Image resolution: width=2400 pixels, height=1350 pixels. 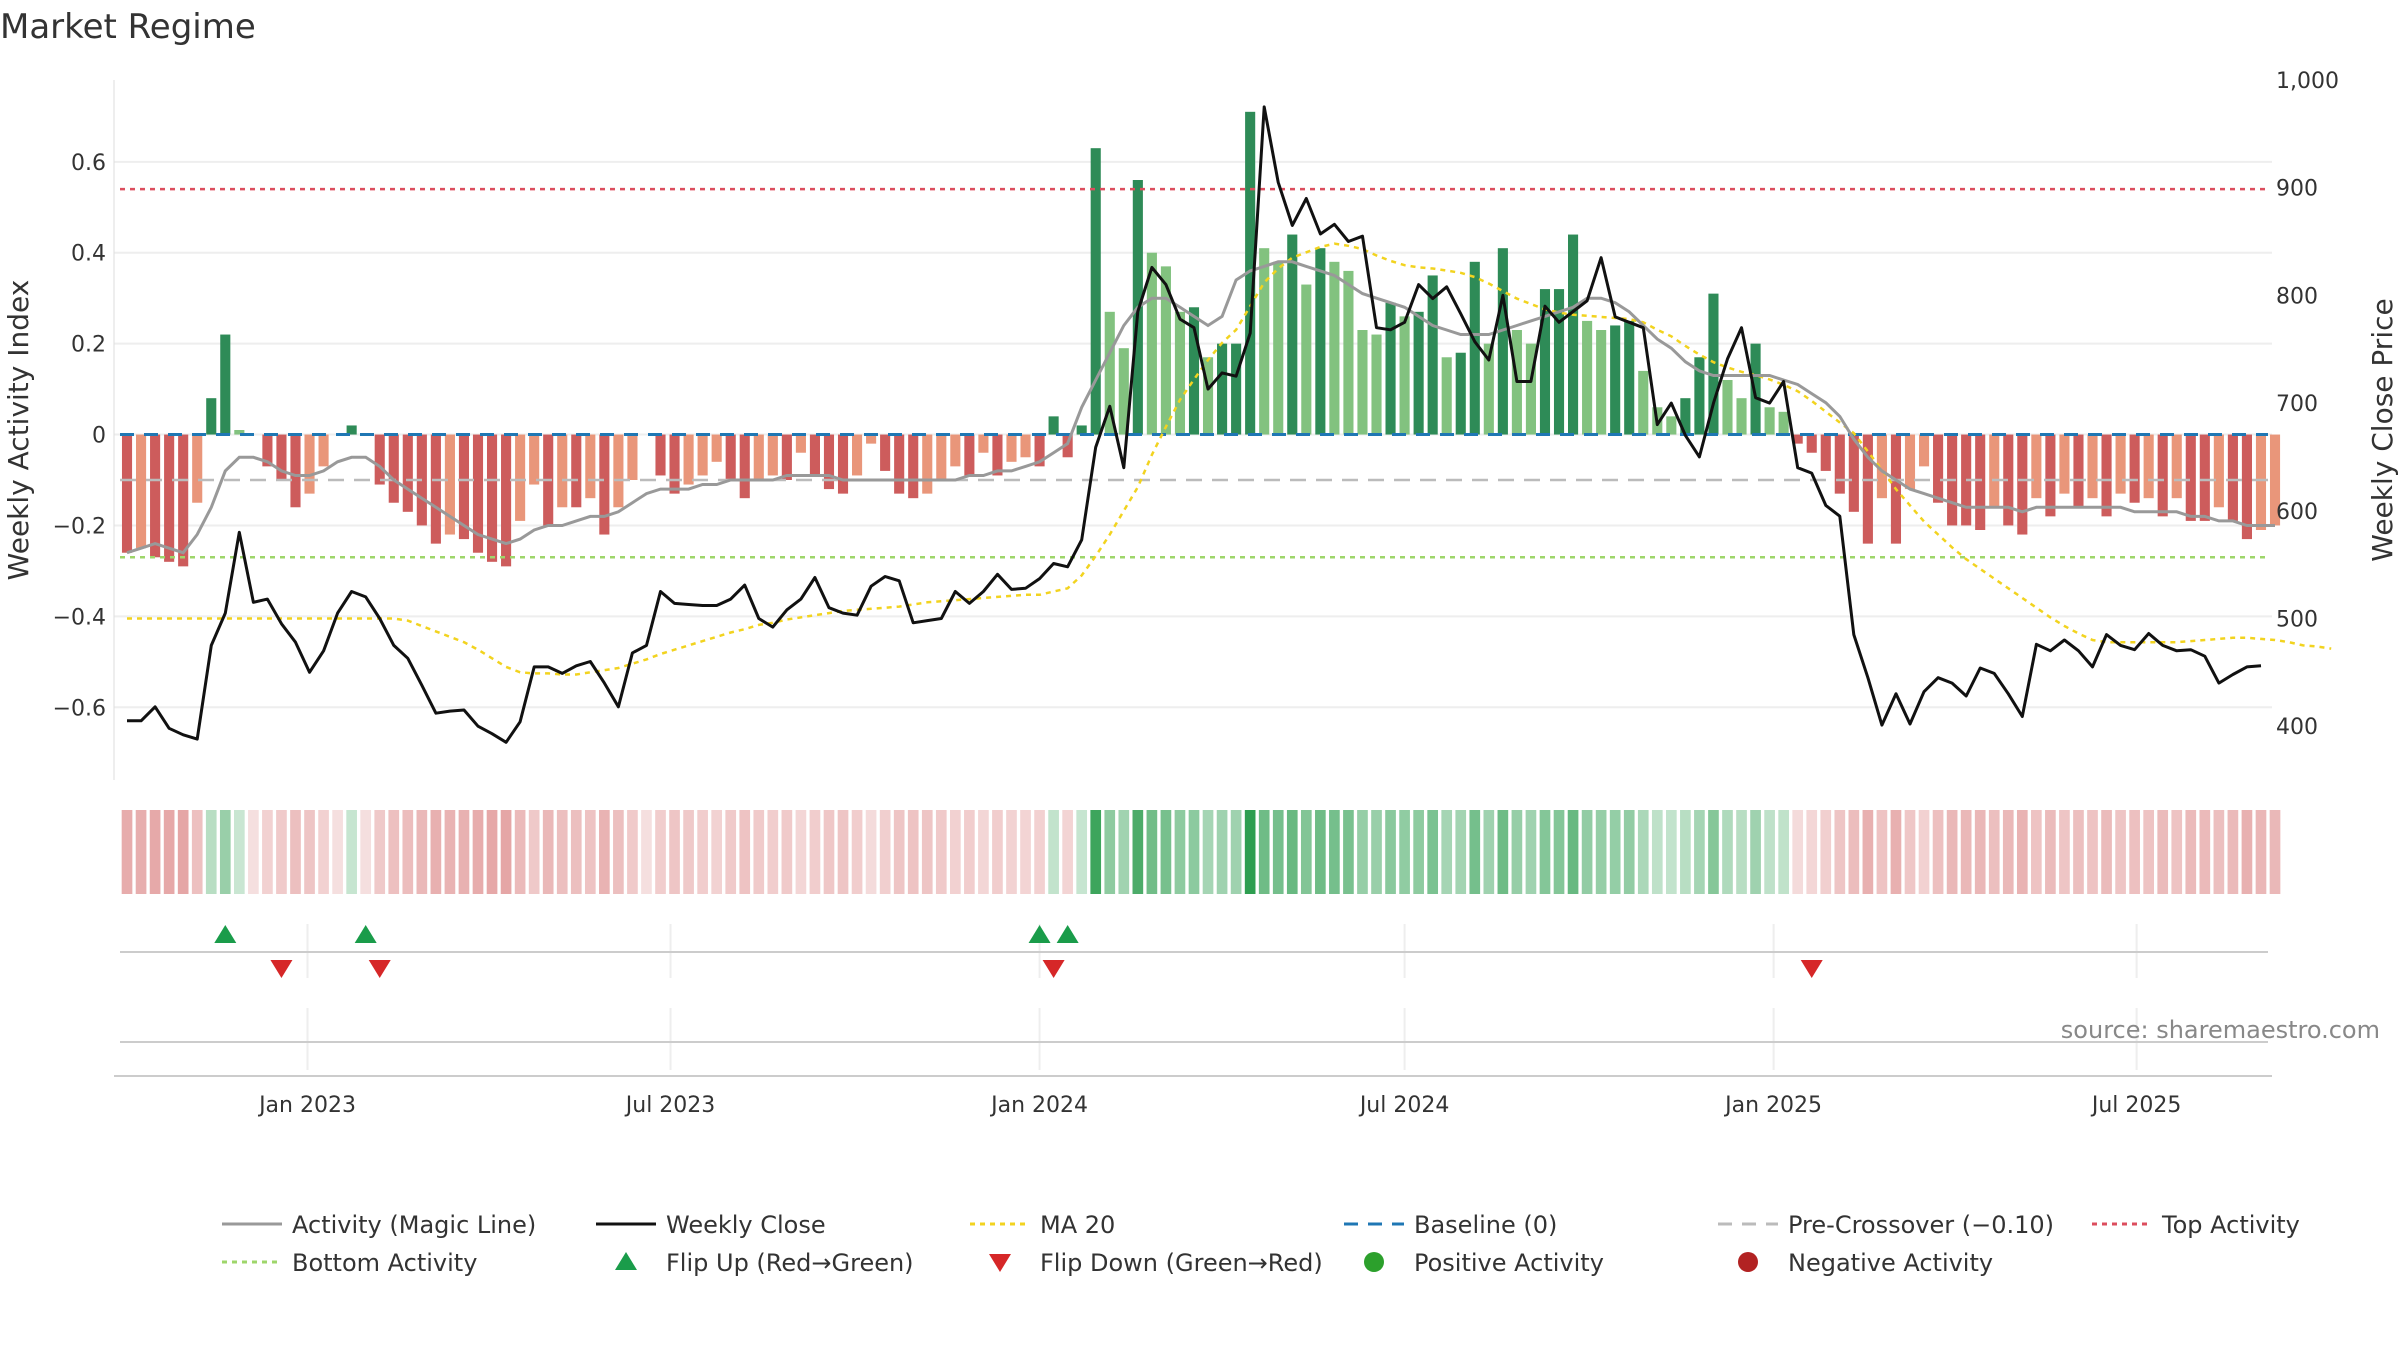 I want to click on legend-item: Negative Activity, so click(x=1865, y=1263).